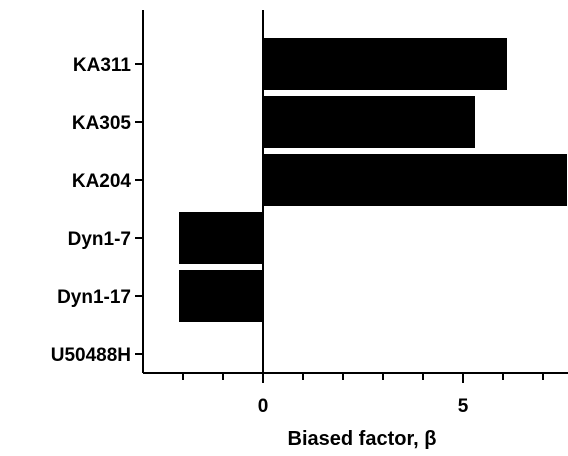 The image size is (568, 456). Describe the element at coordinates (263, 406) in the screenshot. I see `x-tick-label: 0` at that location.